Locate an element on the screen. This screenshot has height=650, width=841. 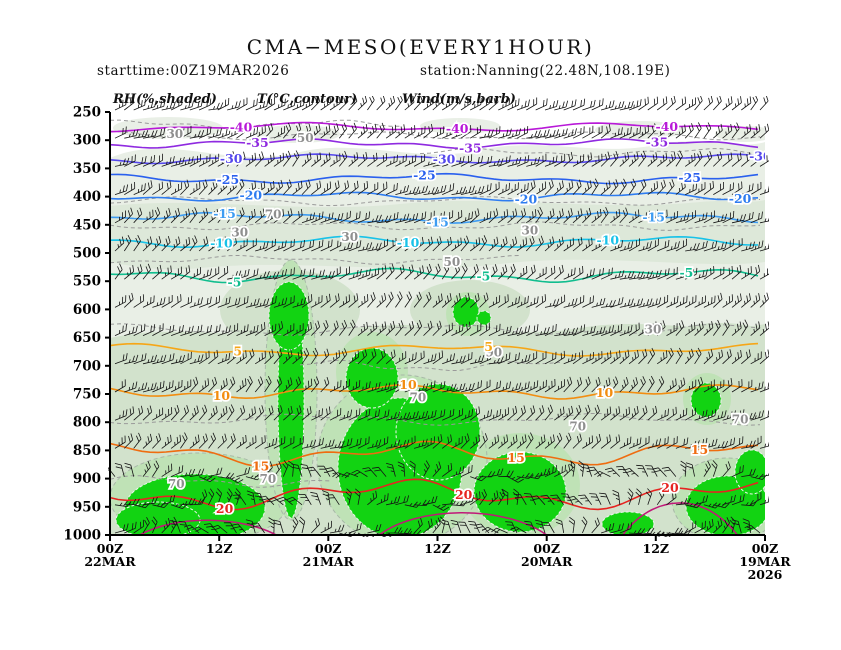
y-tick-label: 300 is located at coordinates (87, 141).